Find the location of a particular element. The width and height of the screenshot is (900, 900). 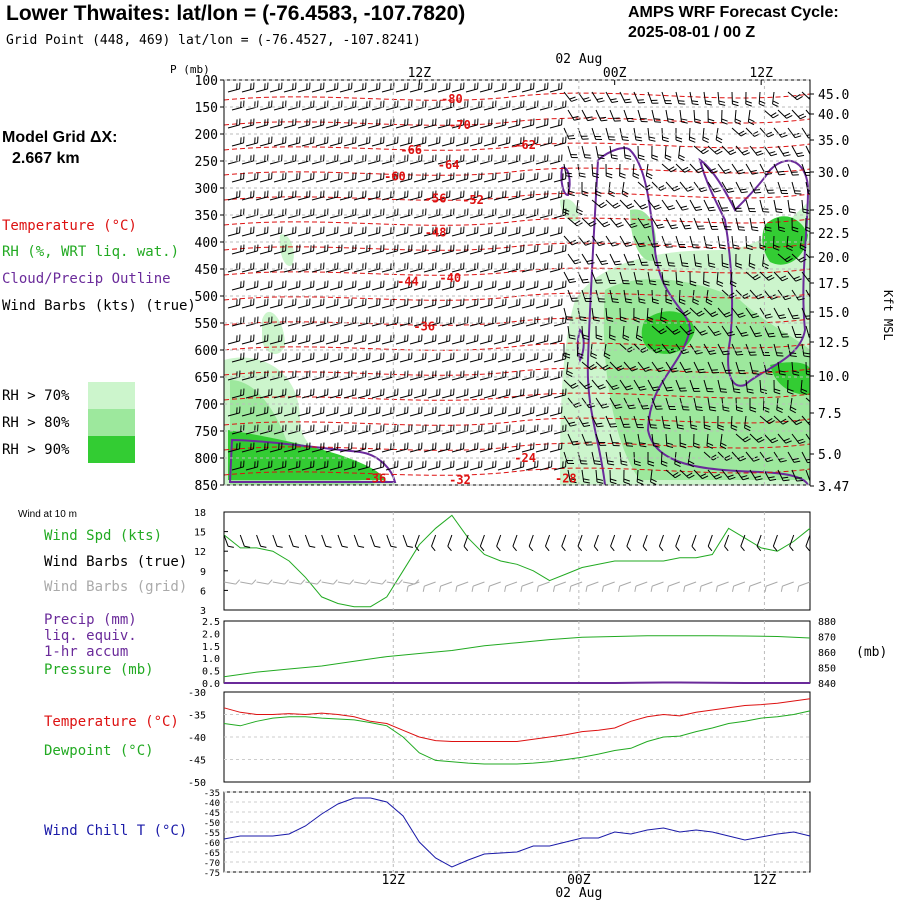

pressure-tick-label: 750 is located at coordinates (206, 432).